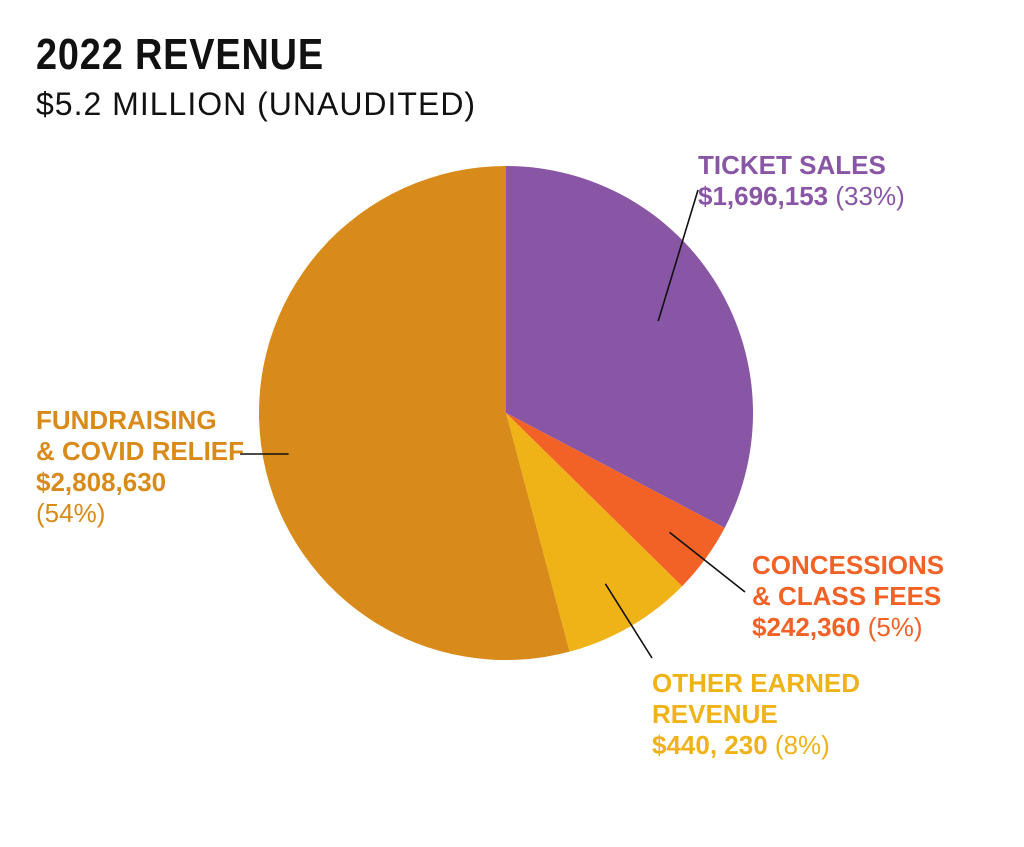  I want to click on label-concessions-name-line2: & CLASS FEES, so click(847, 596).